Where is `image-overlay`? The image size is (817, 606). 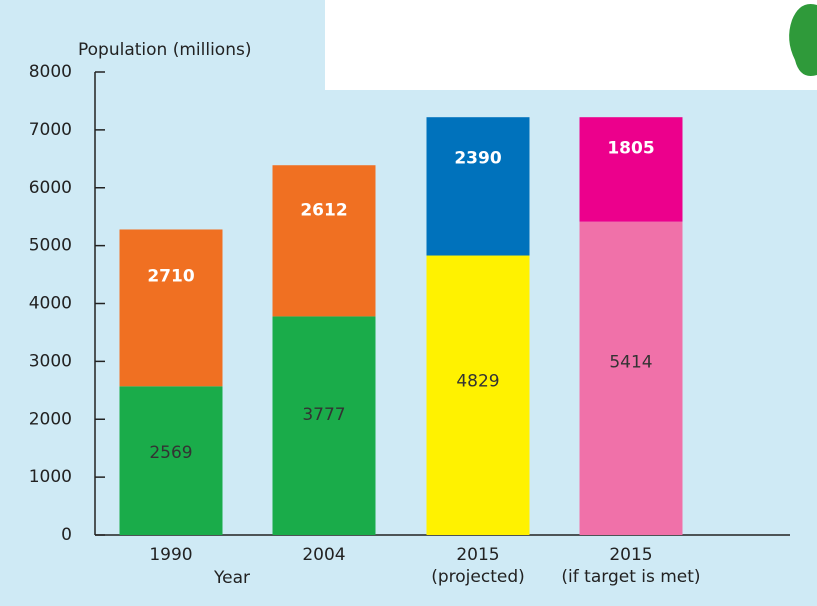
image-overlay is located at coordinates (571, 45).